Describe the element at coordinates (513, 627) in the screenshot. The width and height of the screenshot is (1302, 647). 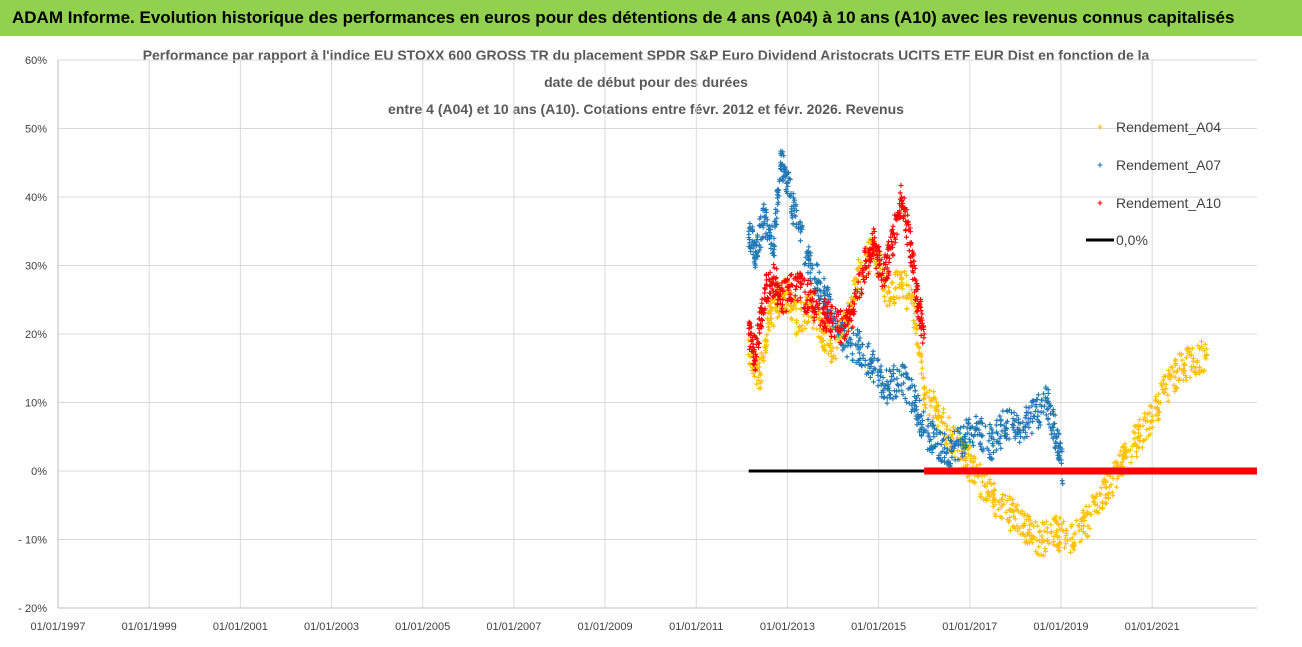
I see `x-tick-label: 01/01/2007` at that location.